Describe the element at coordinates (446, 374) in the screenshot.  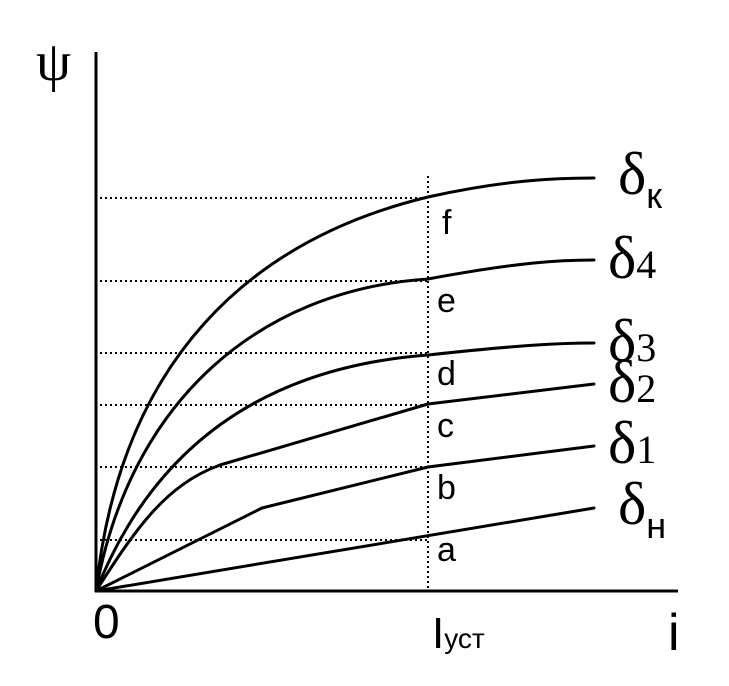
I see `point-label-d: d` at that location.